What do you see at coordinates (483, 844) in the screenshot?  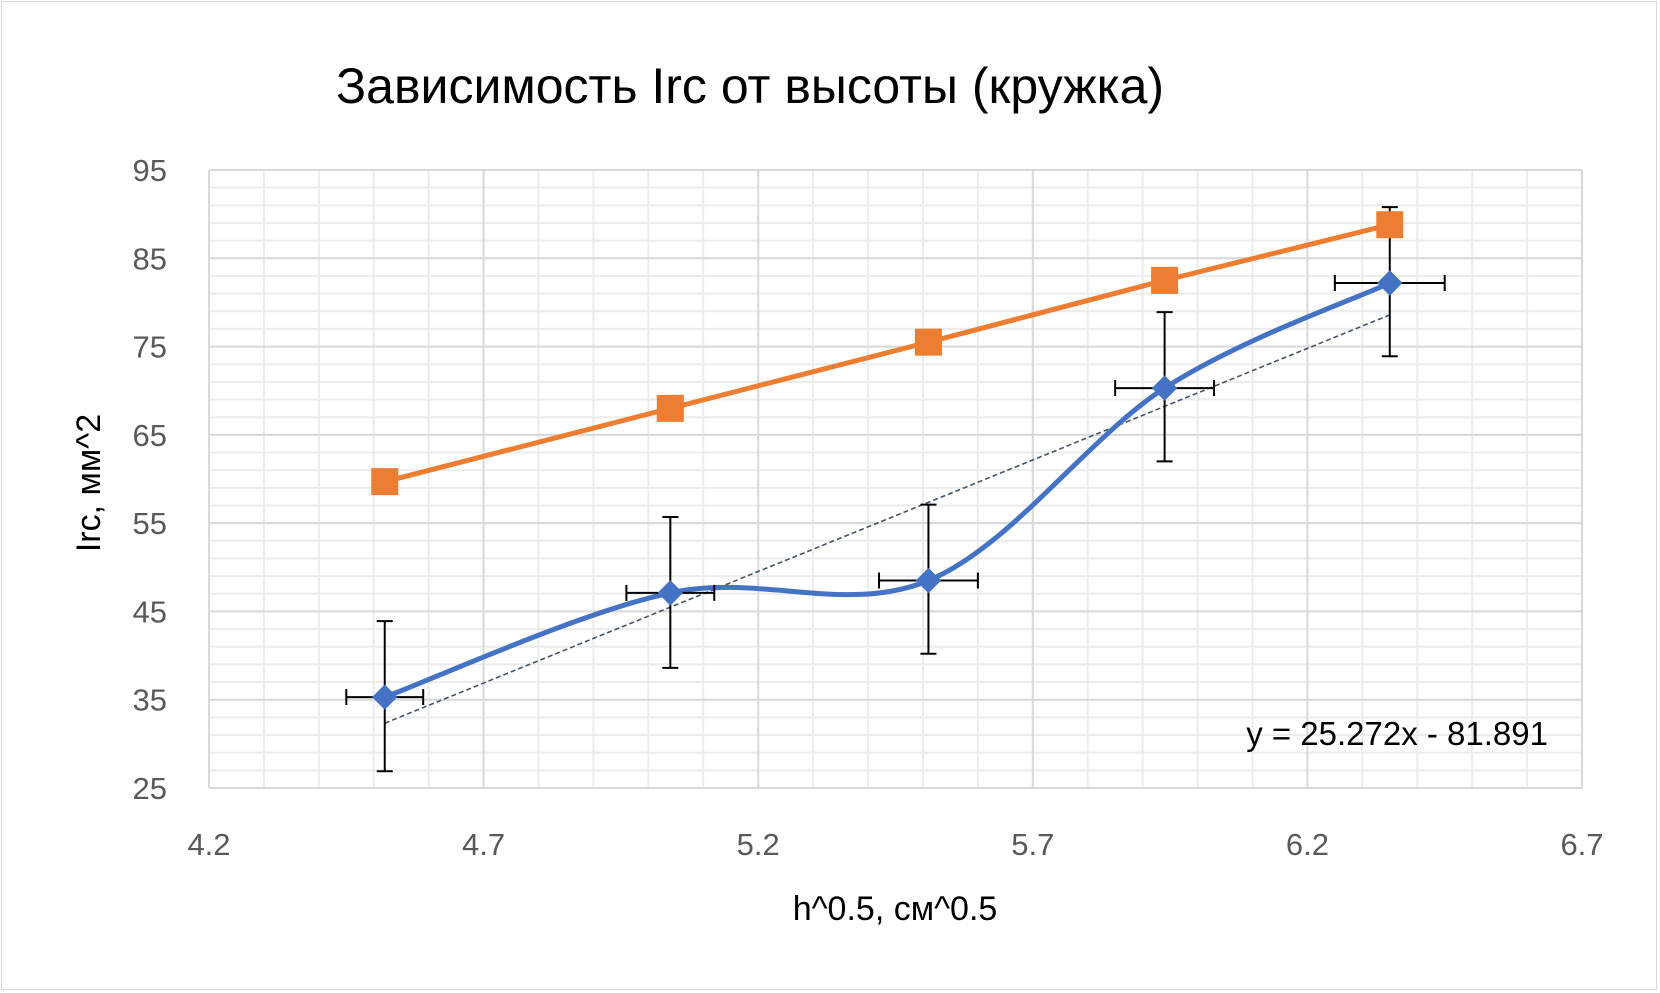 I see `x-tick-label: 4.7` at bounding box center [483, 844].